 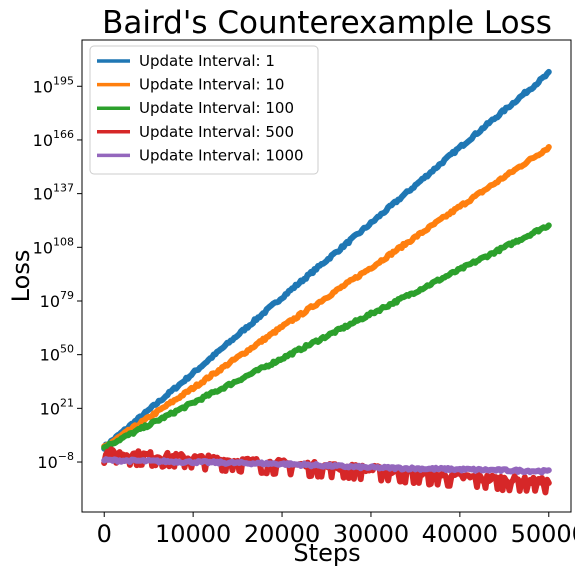 What do you see at coordinates (53, 139) in the screenshot?
I see `y-tick-label: 10166` at bounding box center [53, 139].